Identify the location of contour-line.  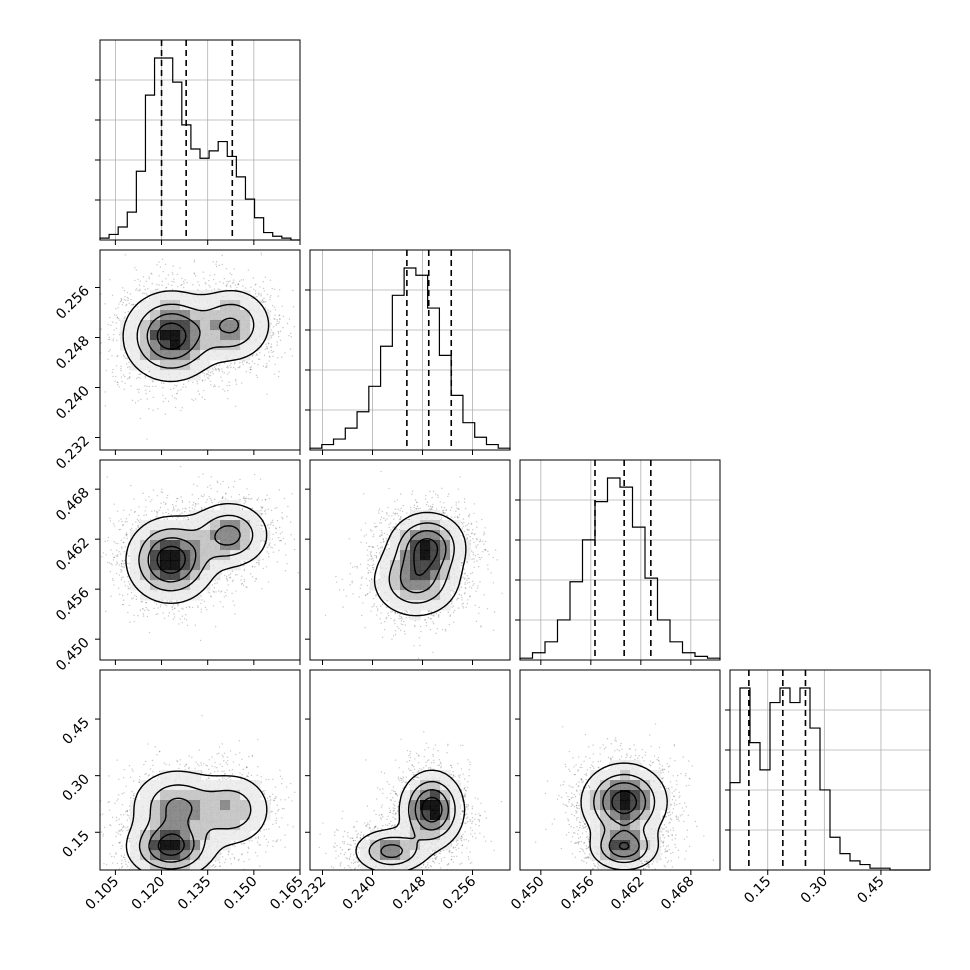
(196, 336).